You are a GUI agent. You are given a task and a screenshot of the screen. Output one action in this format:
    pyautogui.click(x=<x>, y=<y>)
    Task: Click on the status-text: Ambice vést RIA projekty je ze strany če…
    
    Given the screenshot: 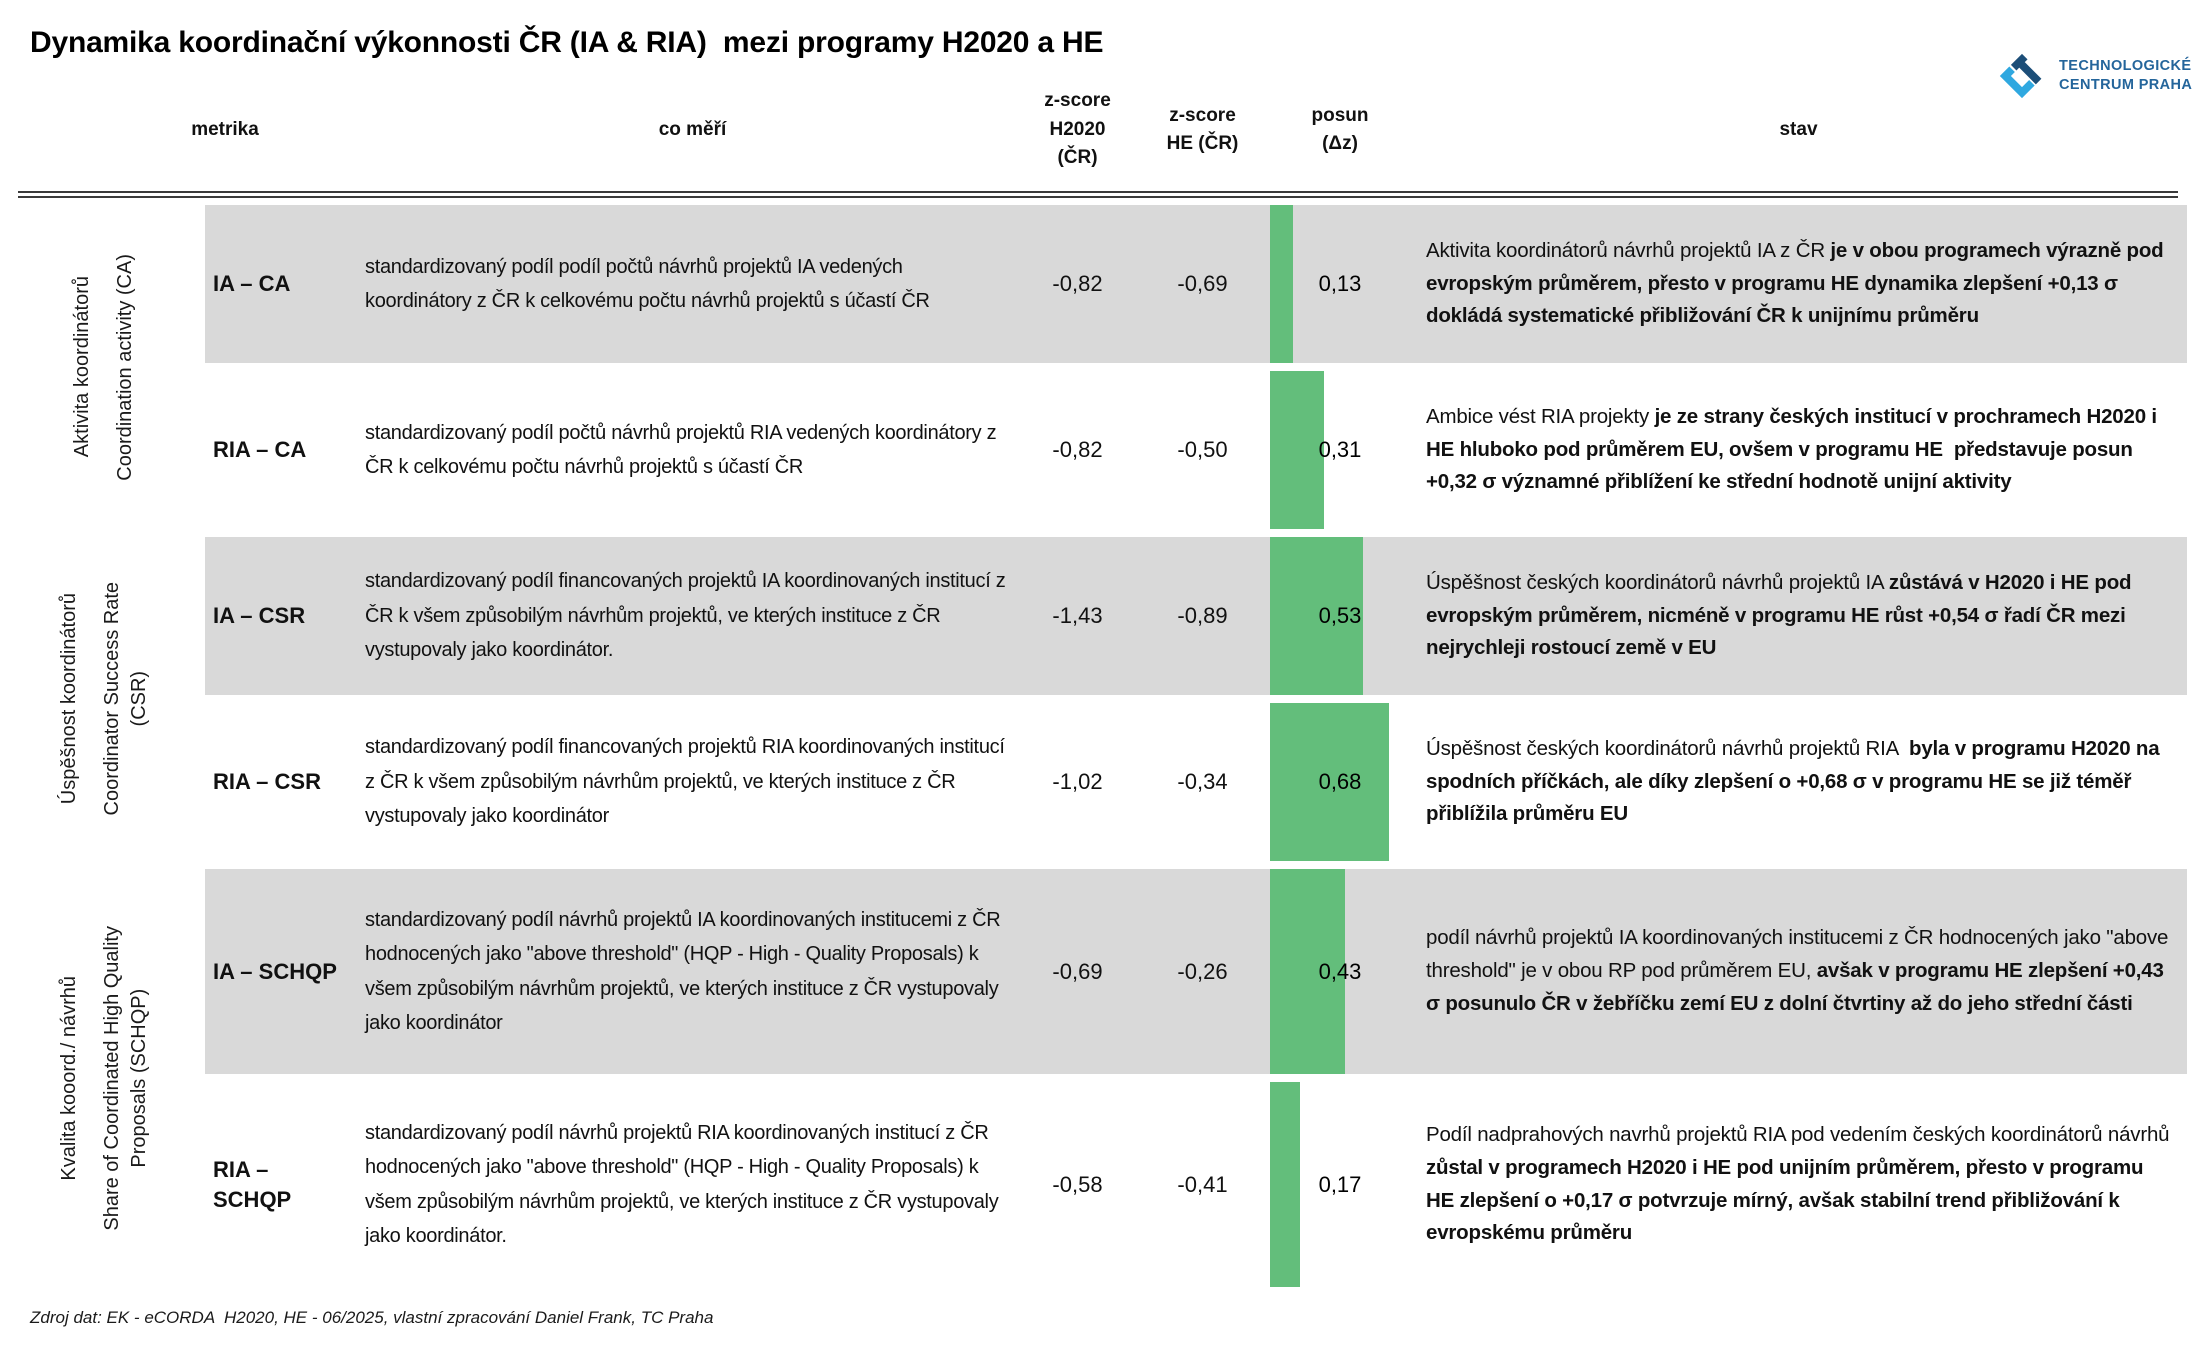 What is the action you would take?
    pyautogui.click(x=1799, y=450)
    